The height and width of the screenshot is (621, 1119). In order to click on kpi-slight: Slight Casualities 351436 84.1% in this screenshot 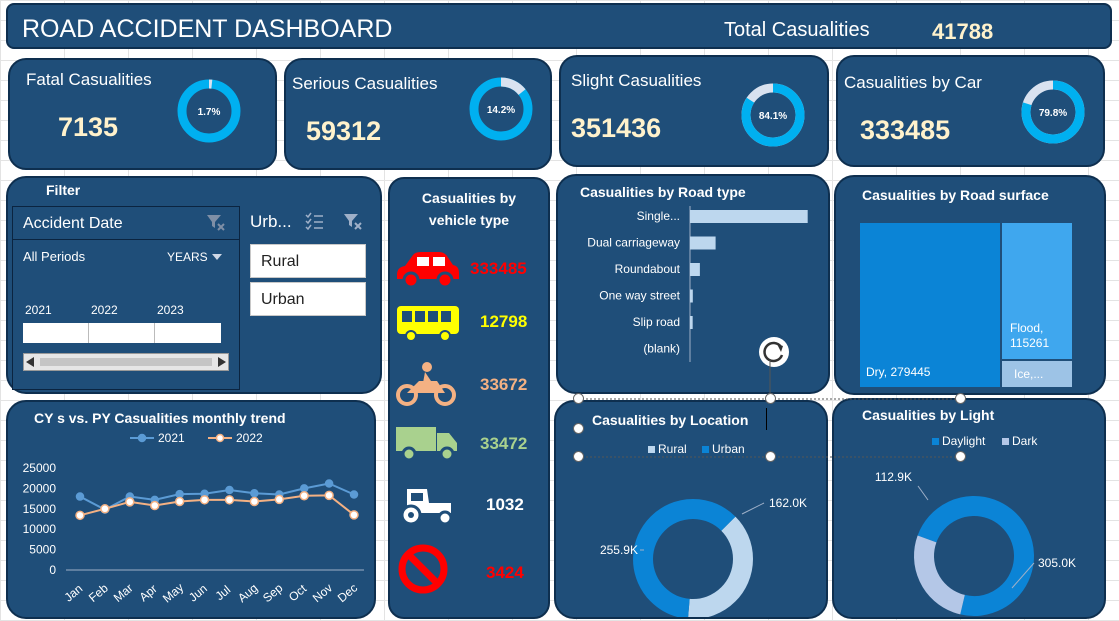, I will do `click(694, 111)`.